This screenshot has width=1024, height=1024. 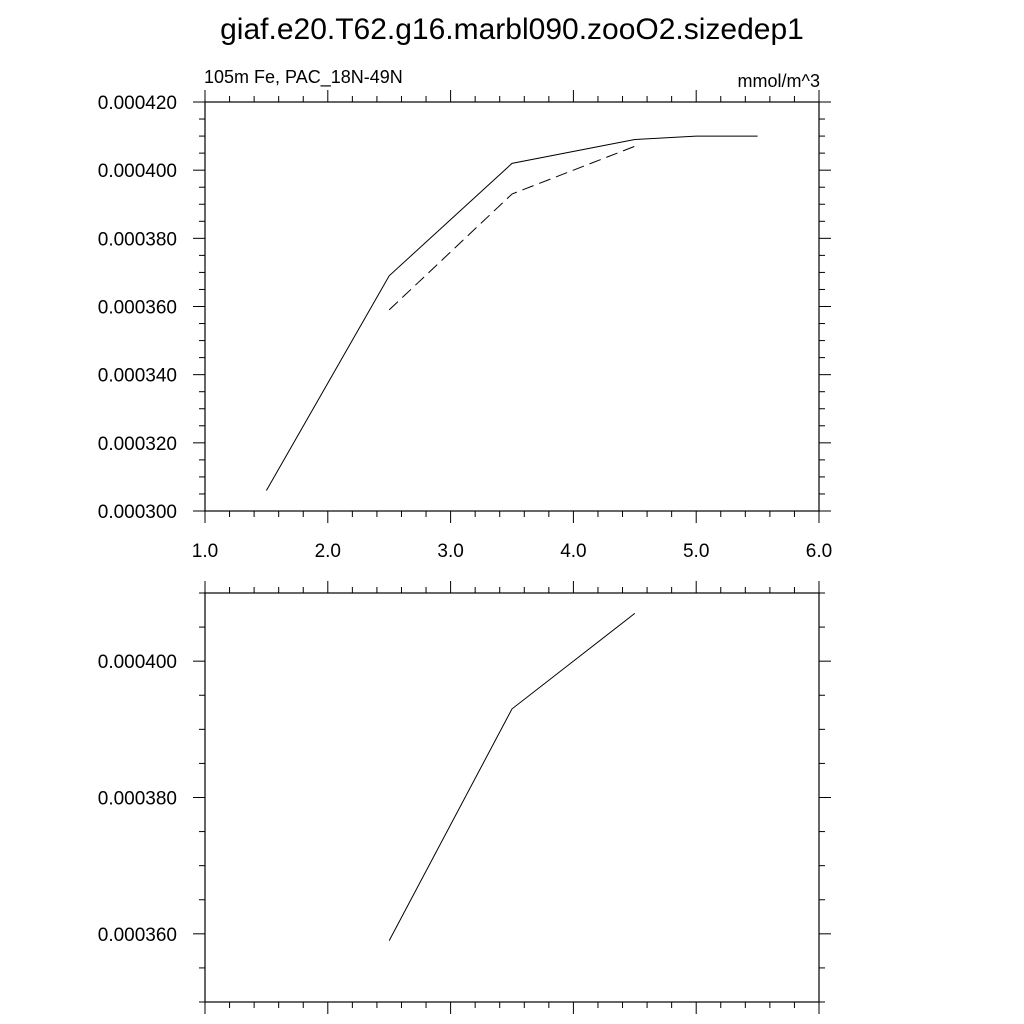 What do you see at coordinates (512, 551) in the screenshot?
I see `top-x-axis-labels: 1.0 2.0 3.0 4.0 5.0 6.0` at bounding box center [512, 551].